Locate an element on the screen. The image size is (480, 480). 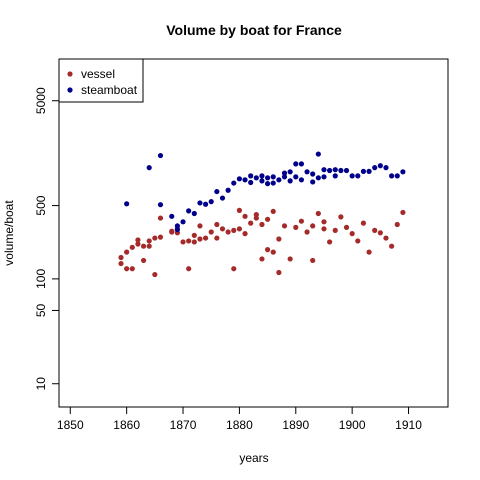
x-tick-label: 1900 is located at coordinates (352, 425).